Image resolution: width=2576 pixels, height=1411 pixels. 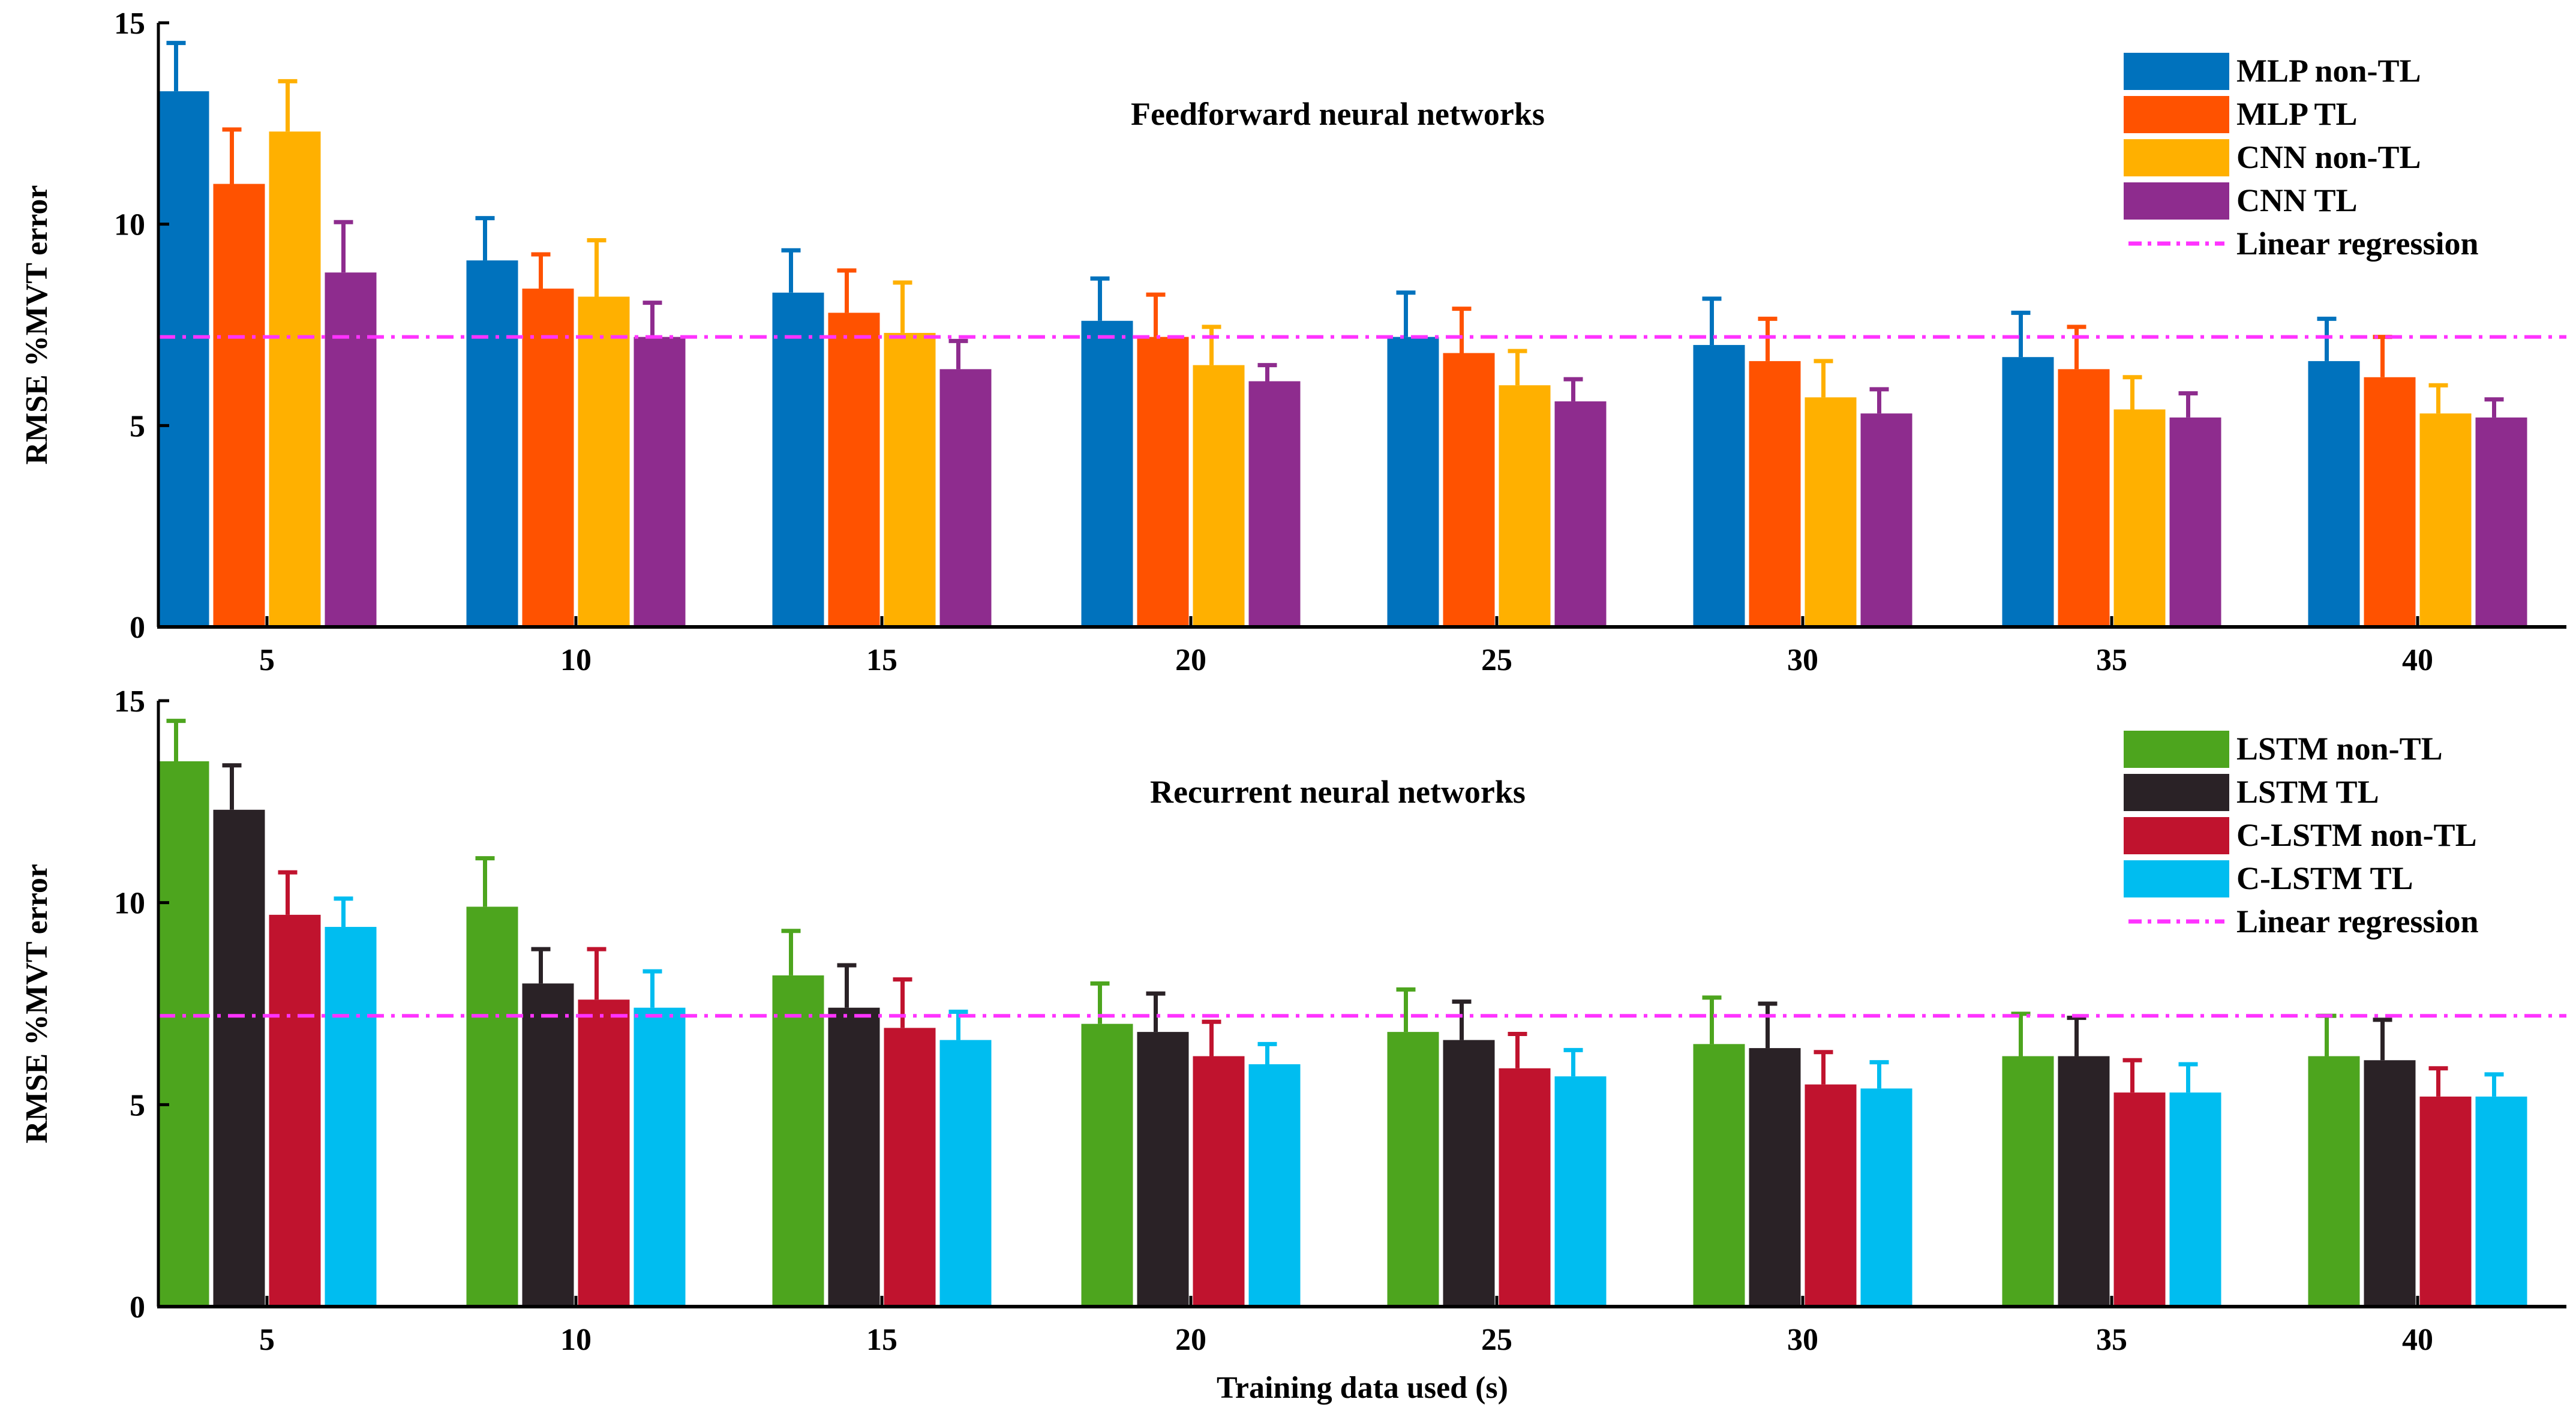 I want to click on legend-label: MLP TL, so click(x=2297, y=114).